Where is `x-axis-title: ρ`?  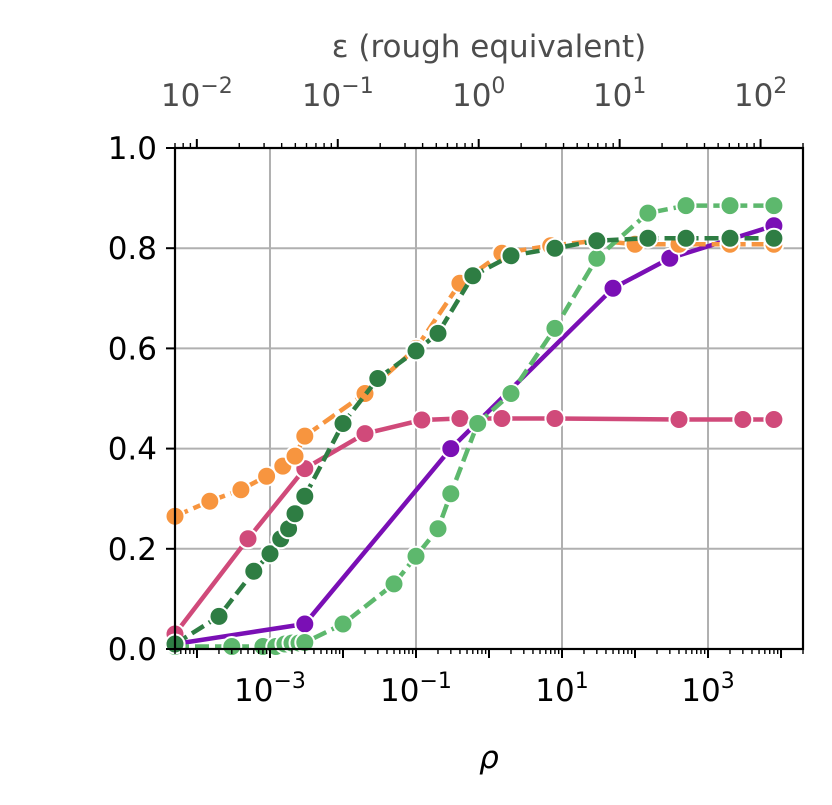 x-axis-title: ρ is located at coordinates (489, 758).